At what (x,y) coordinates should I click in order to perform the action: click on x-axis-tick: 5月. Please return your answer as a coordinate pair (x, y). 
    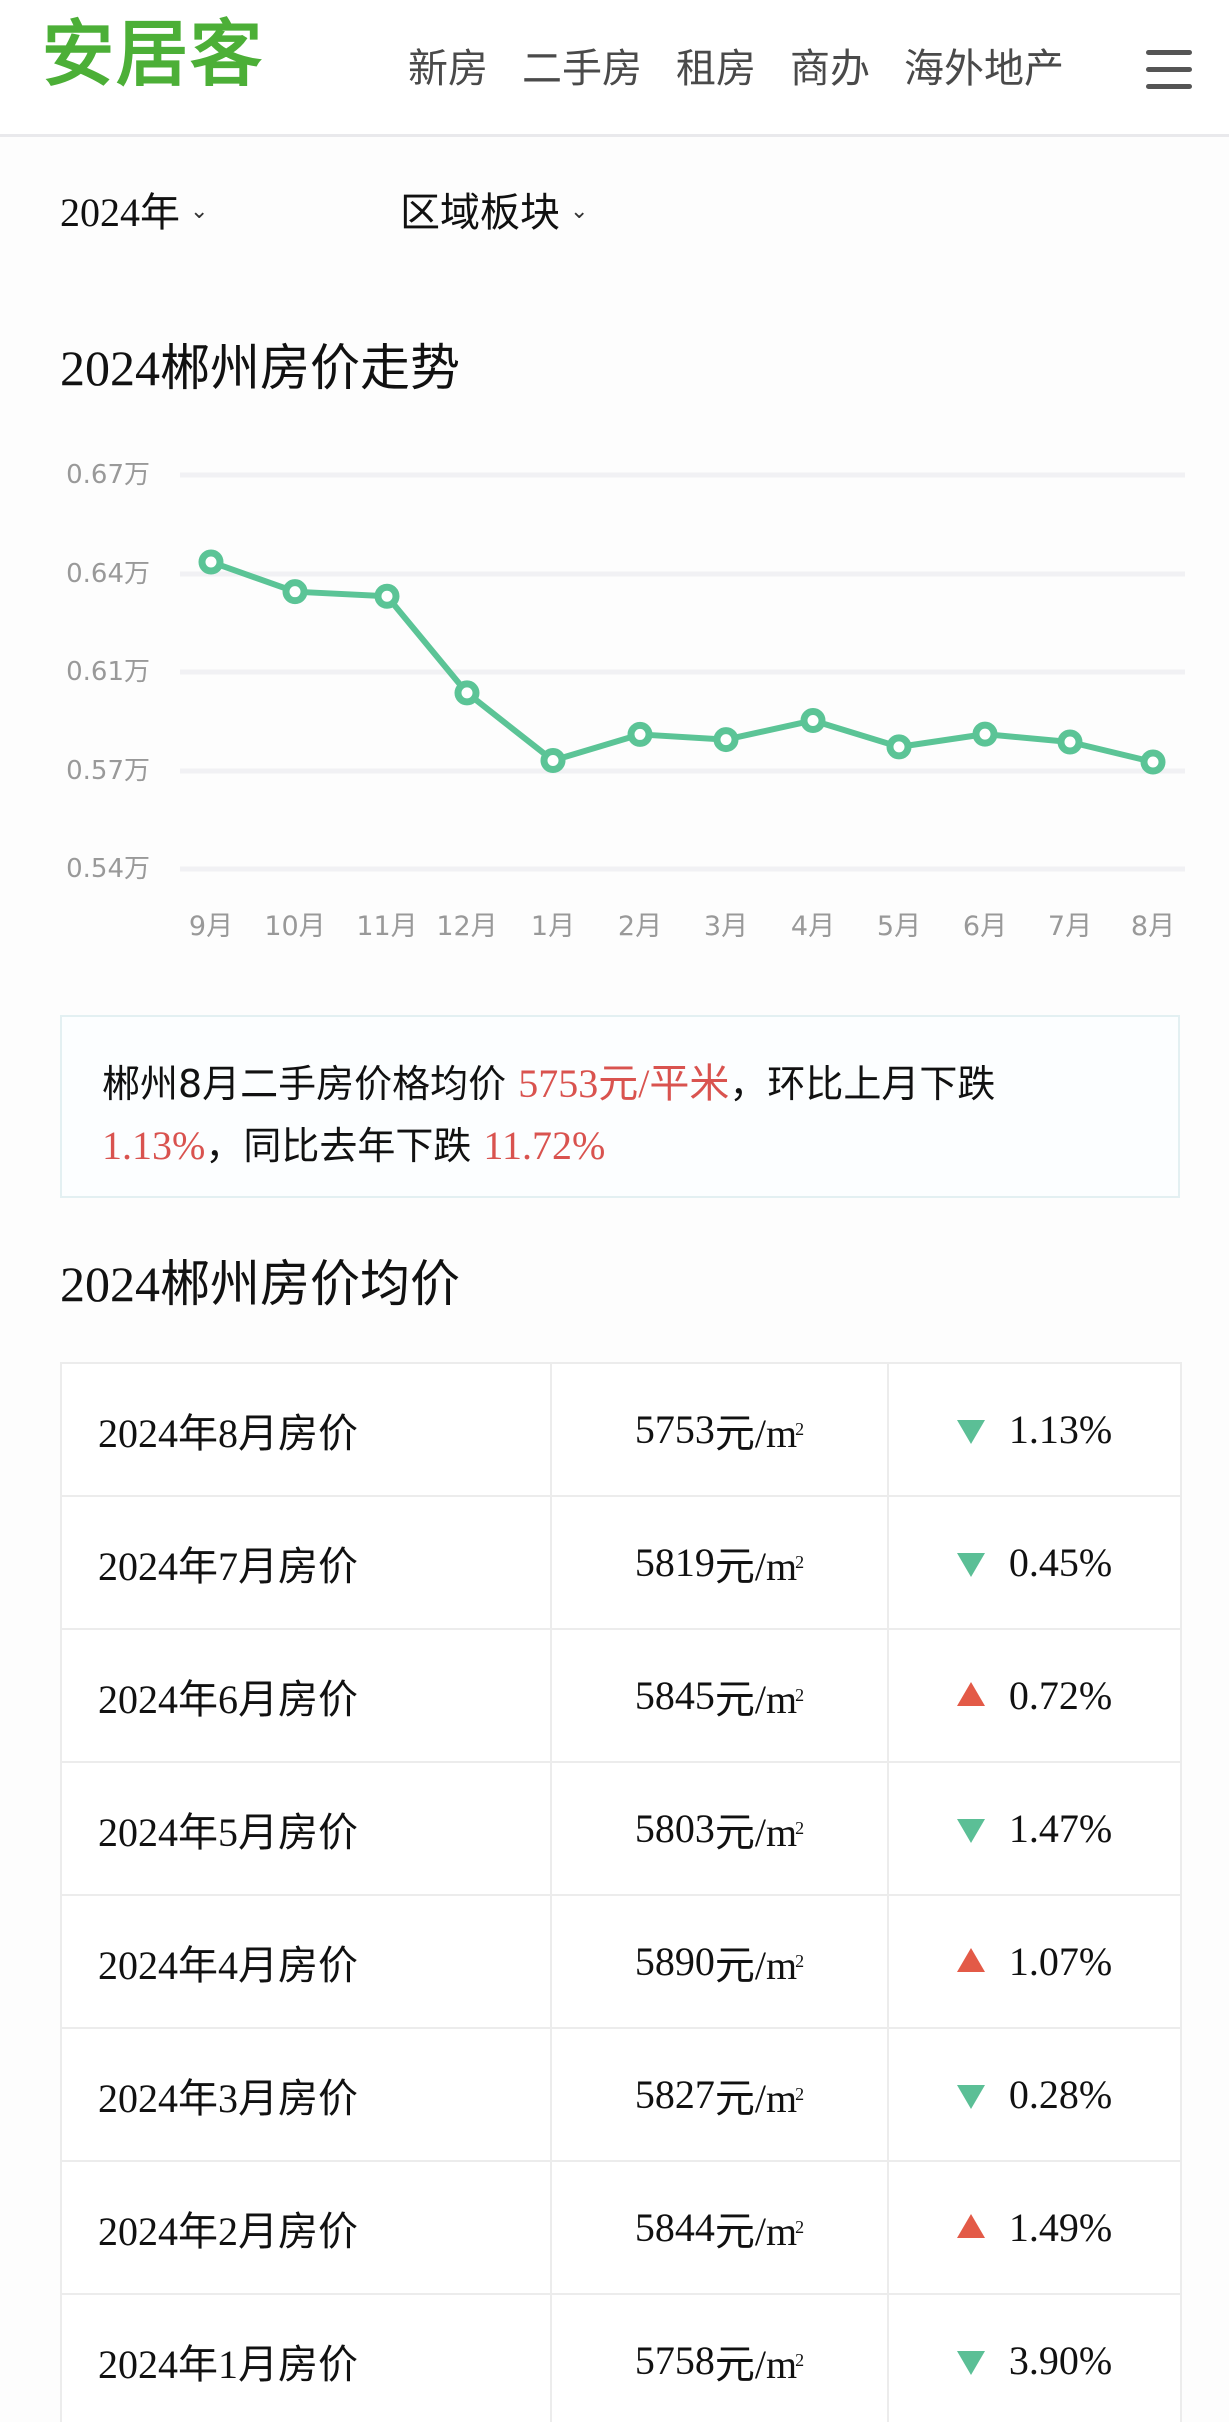
    Looking at the image, I should click on (899, 926).